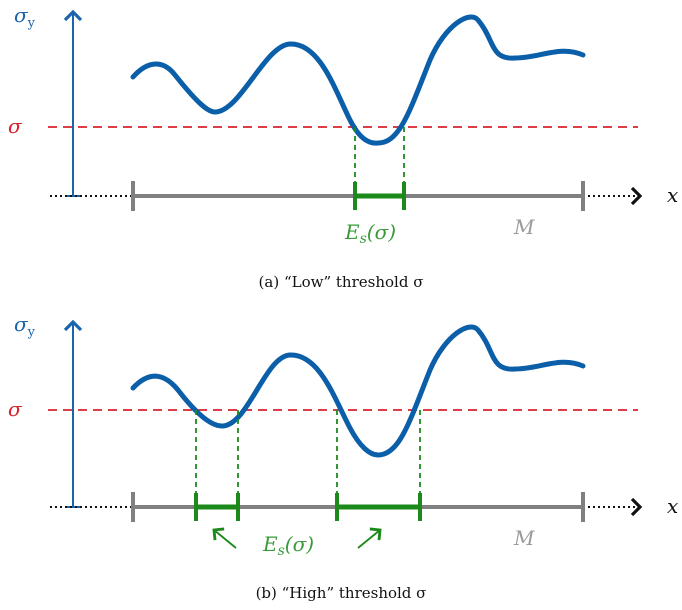 This screenshot has width=682, height=610. Describe the element at coordinates (341, 282) in the screenshot. I see `caption-a: (a) “Low” threshold σ` at that location.